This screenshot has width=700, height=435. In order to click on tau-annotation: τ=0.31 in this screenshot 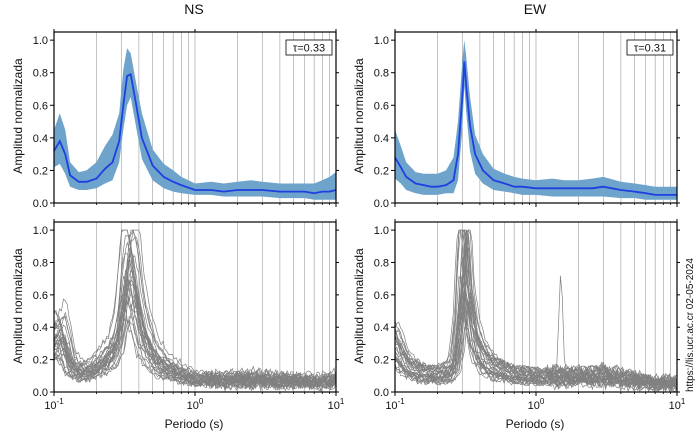, I will do `click(650, 47)`.